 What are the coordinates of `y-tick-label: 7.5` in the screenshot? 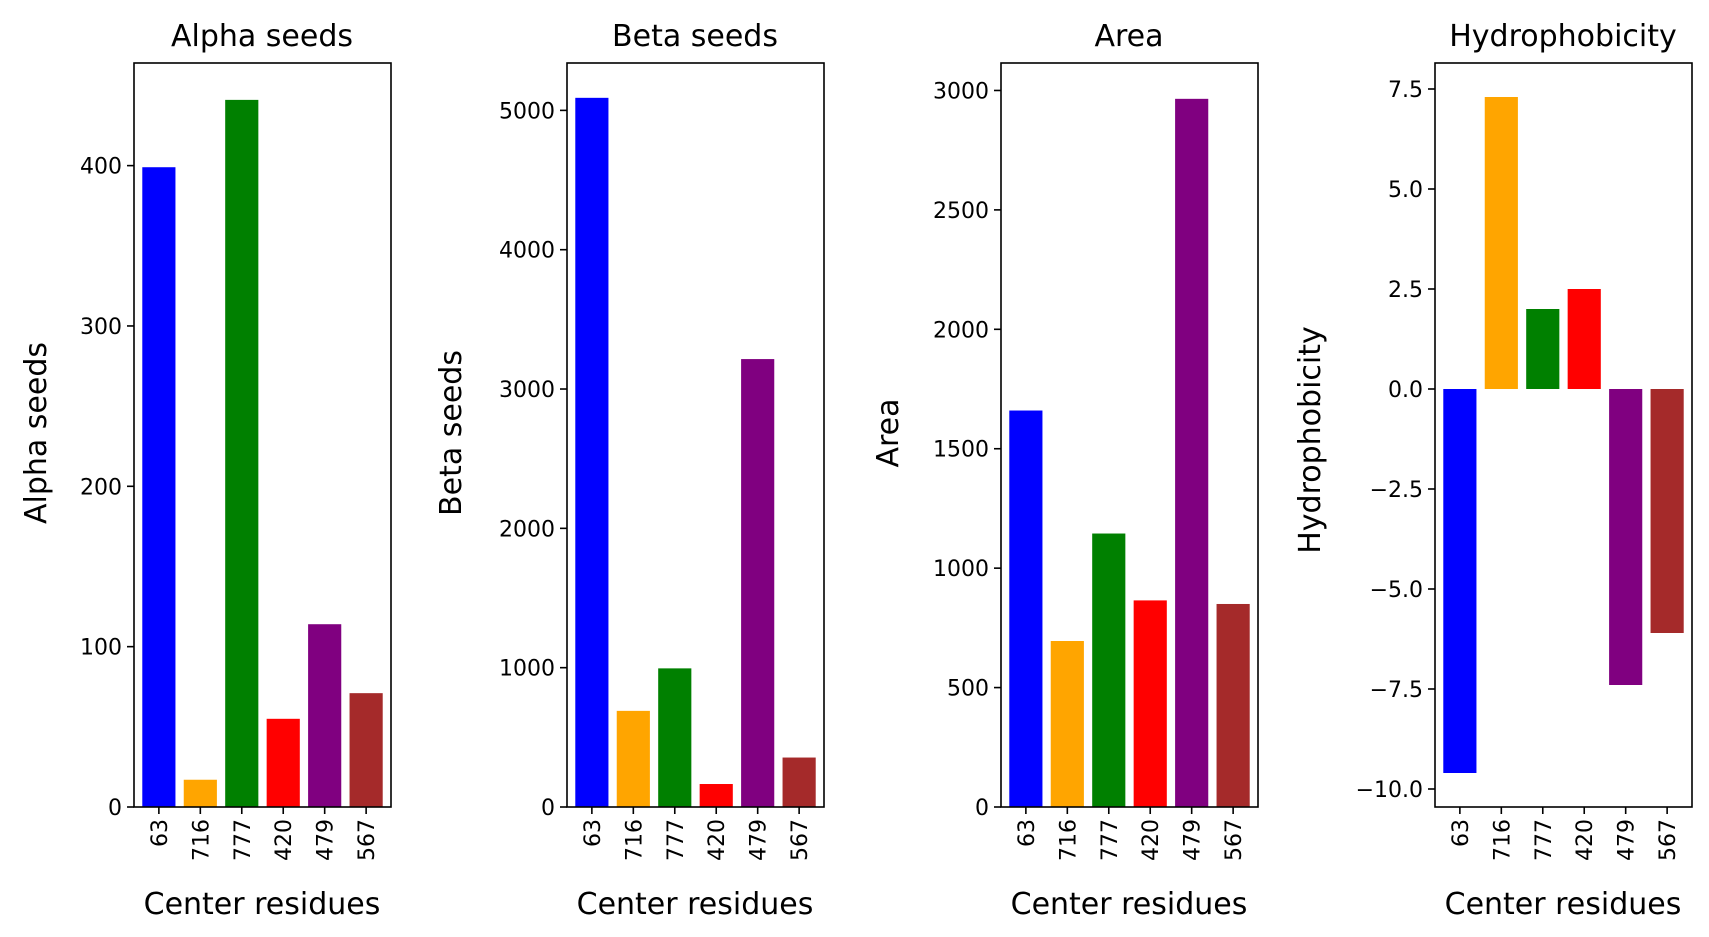 It's located at (1405, 90).